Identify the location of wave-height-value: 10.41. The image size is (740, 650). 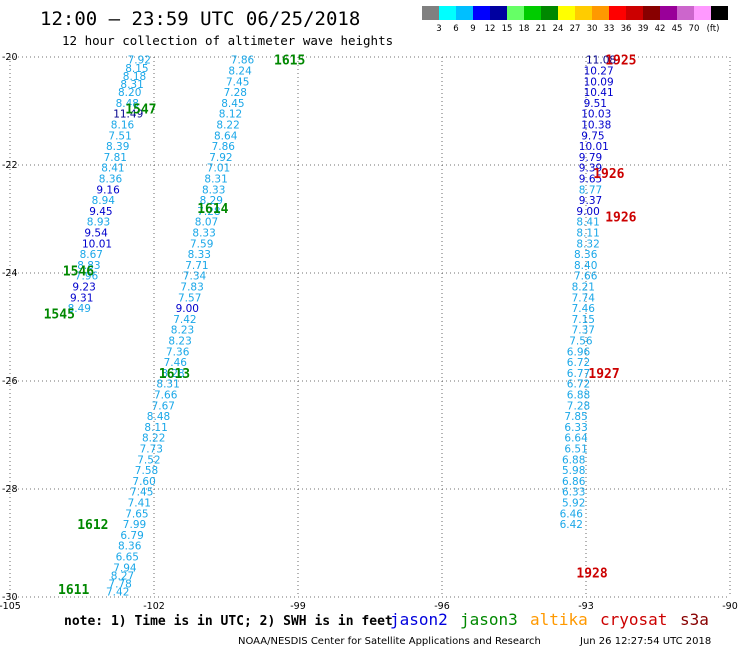
(599, 93).